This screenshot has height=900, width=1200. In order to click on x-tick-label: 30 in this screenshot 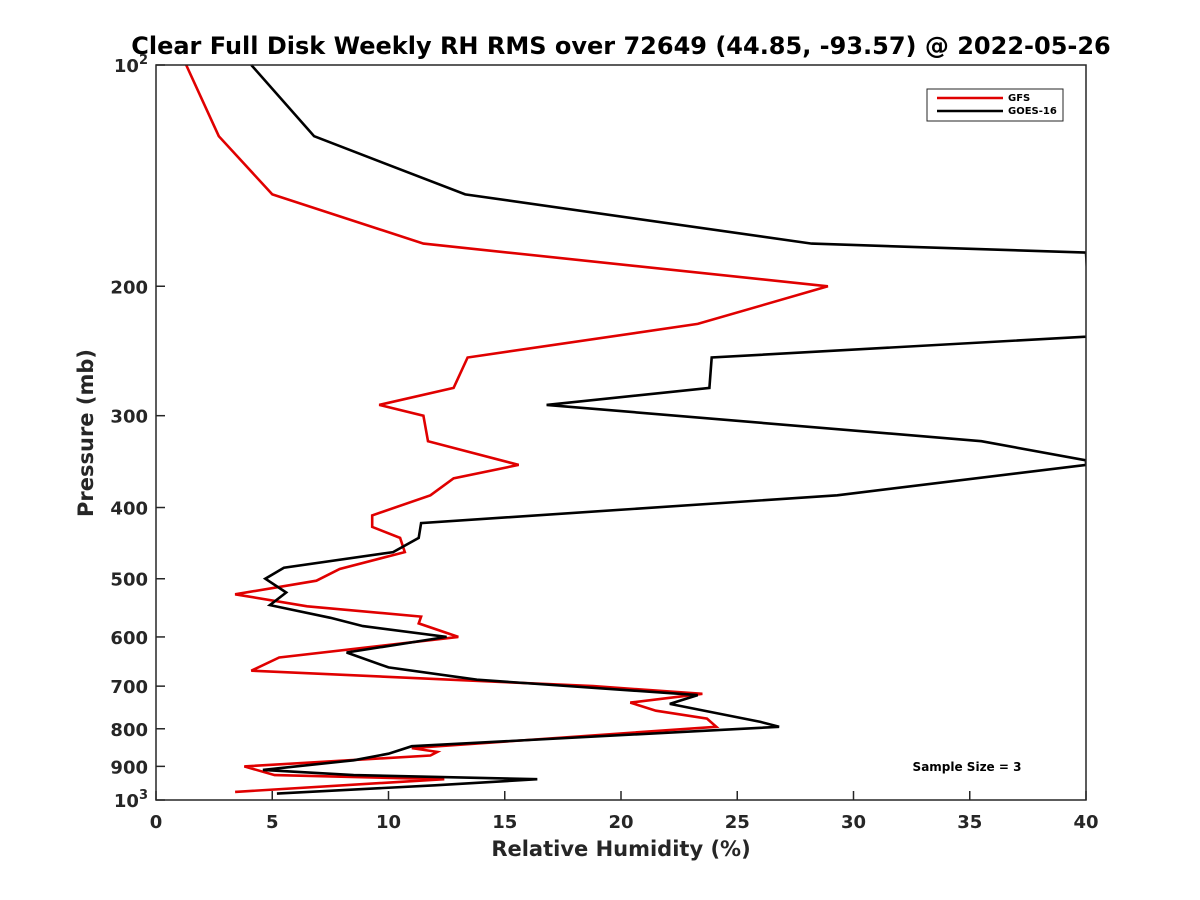, I will do `click(853, 822)`.